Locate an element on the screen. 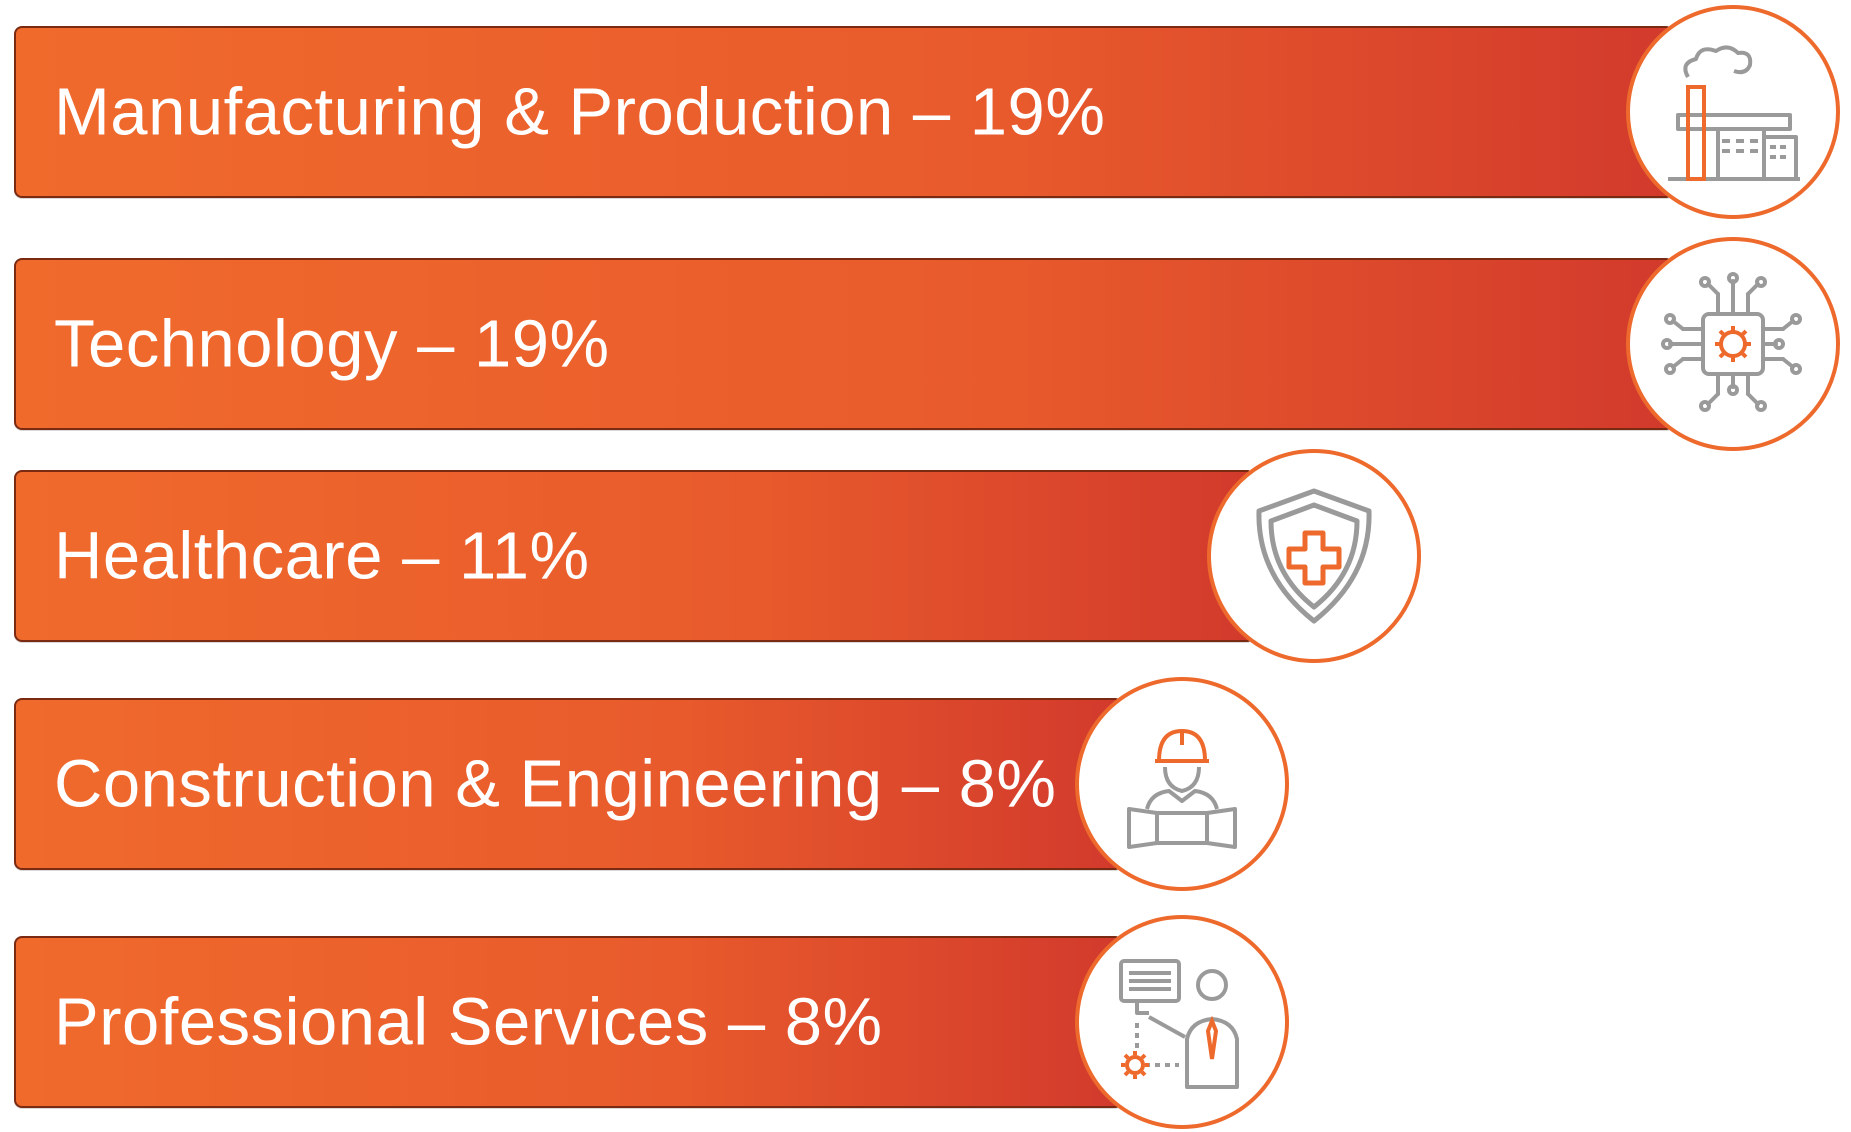  circuit-chip-icon-badge is located at coordinates (1733, 344).